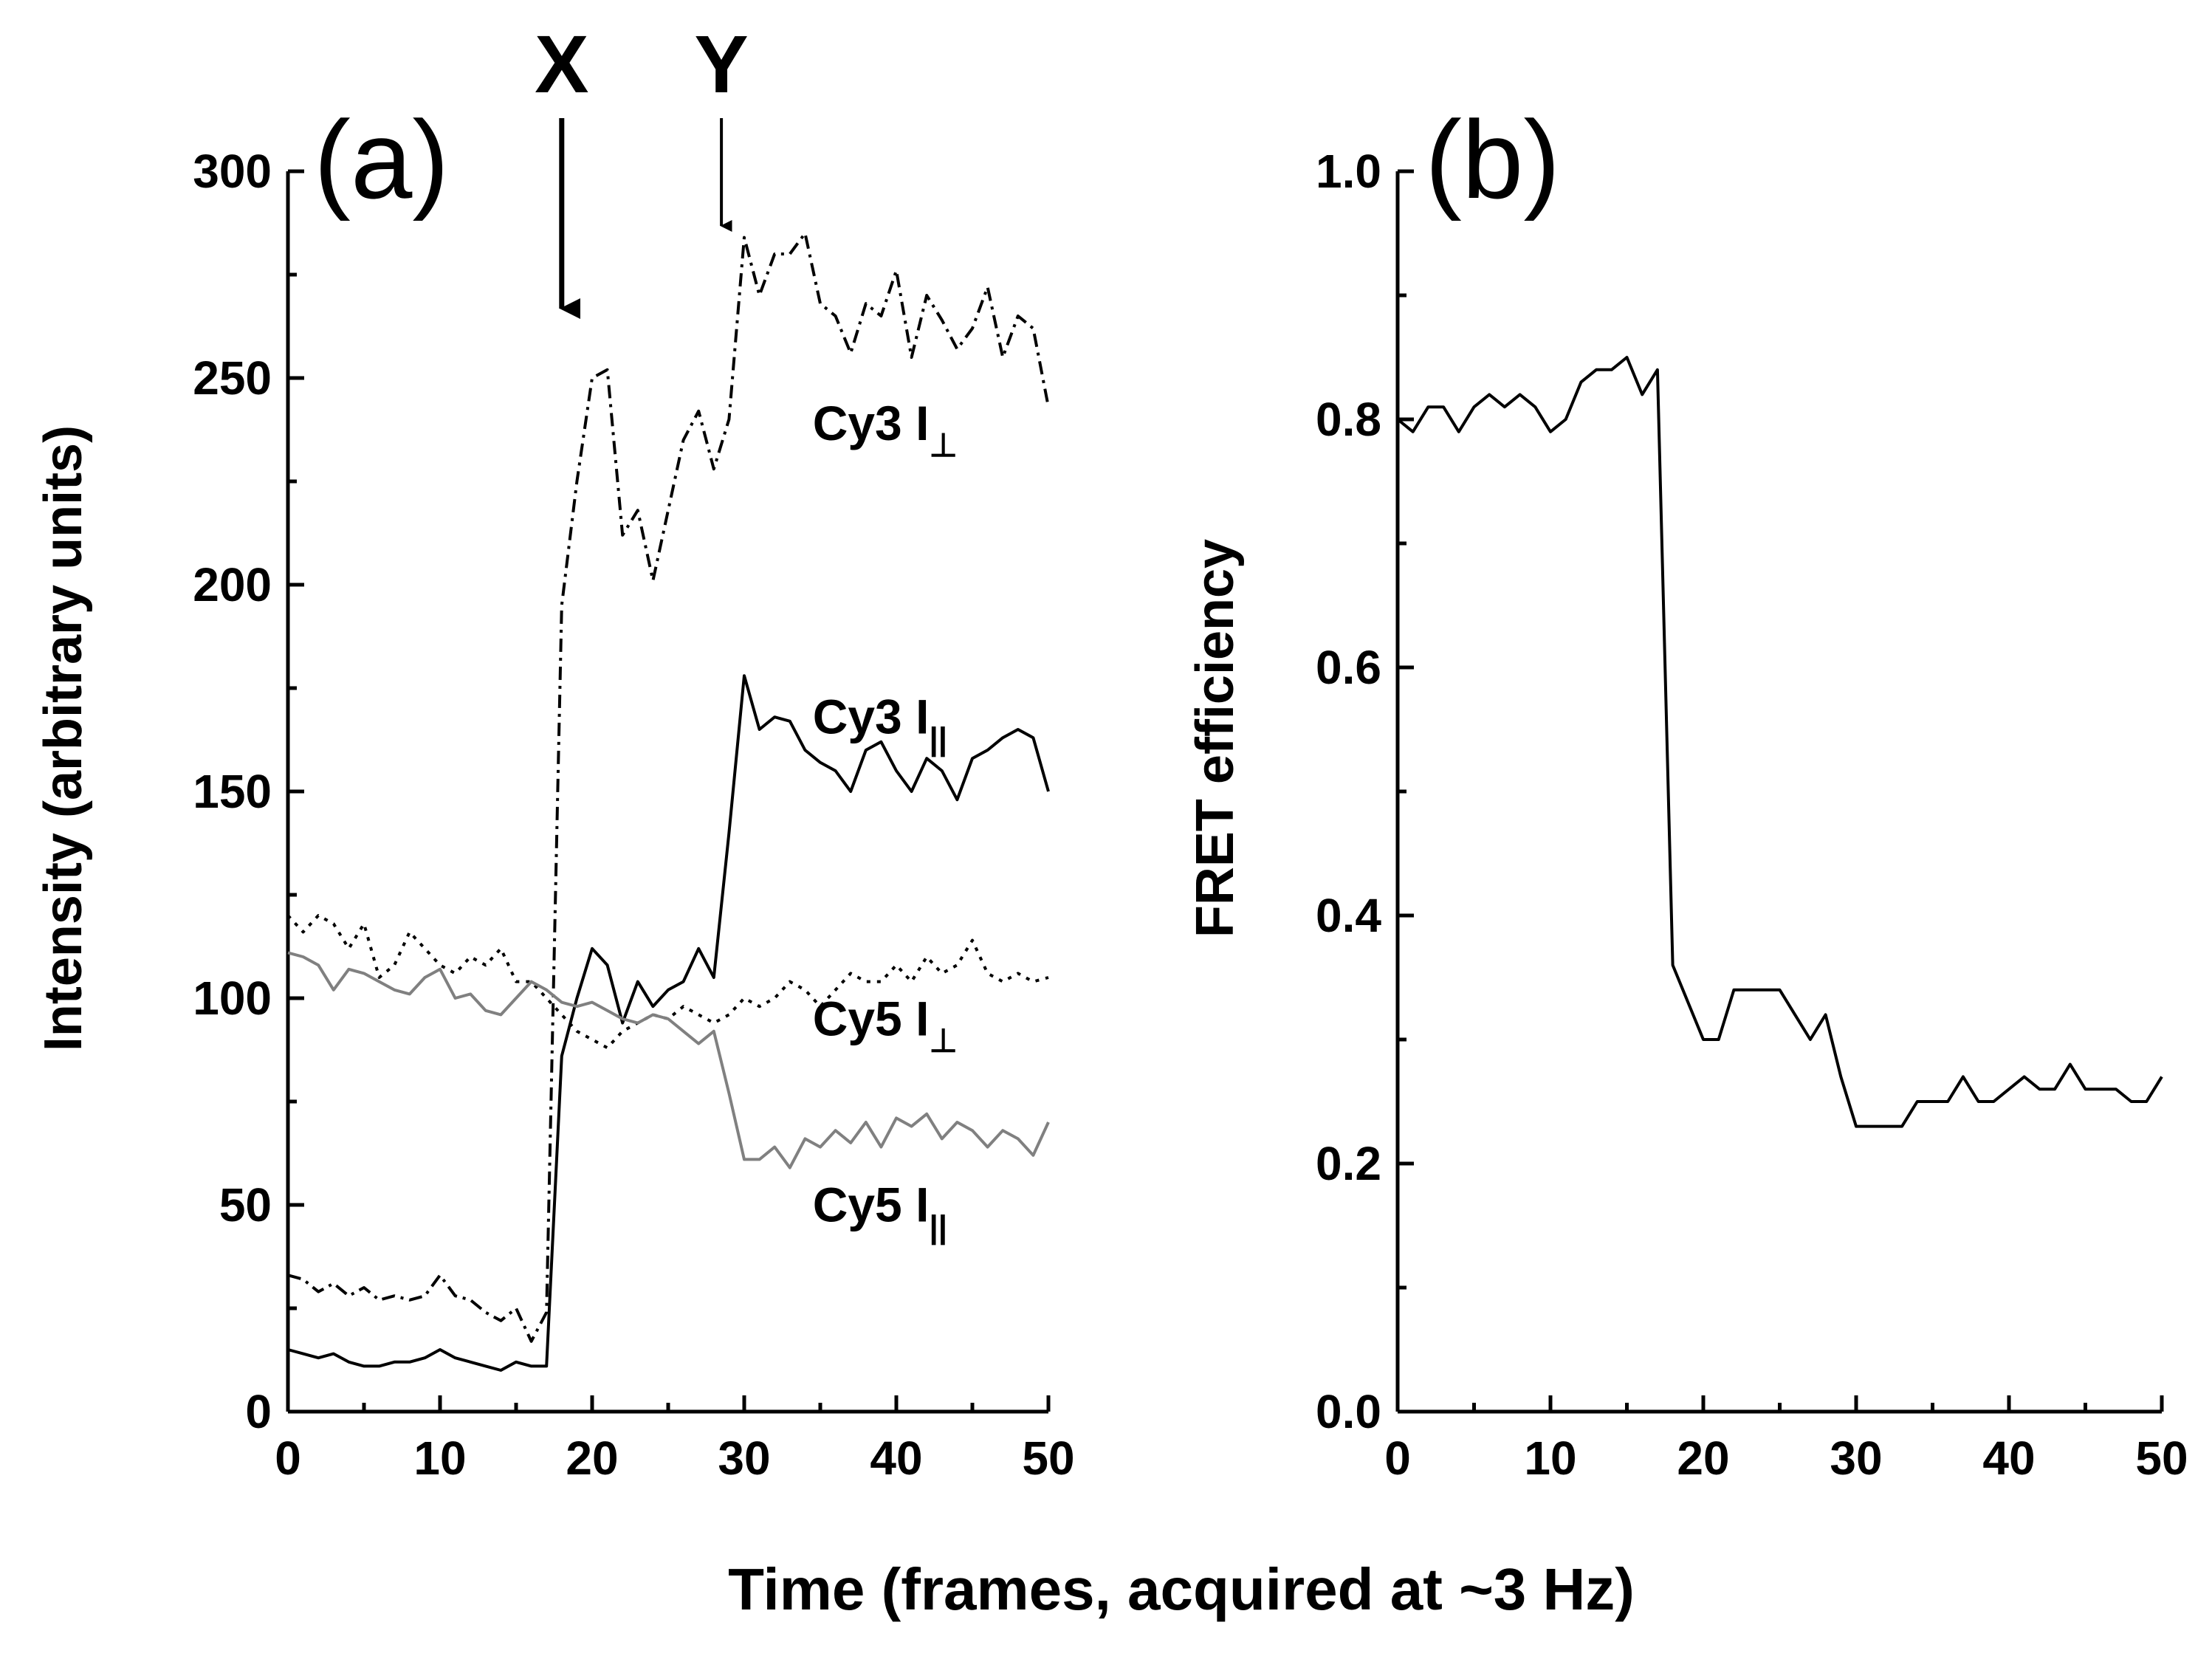  Describe the element at coordinates (1348, 915) in the screenshot. I see `panel-b-y-tick-label: 0.4` at that location.